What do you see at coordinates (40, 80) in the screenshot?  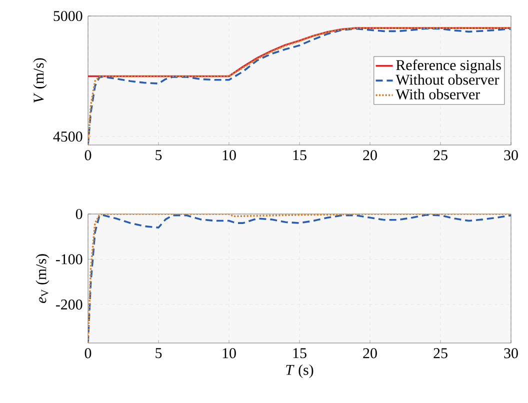 I see `y-axis-title: V (m/s)` at bounding box center [40, 80].